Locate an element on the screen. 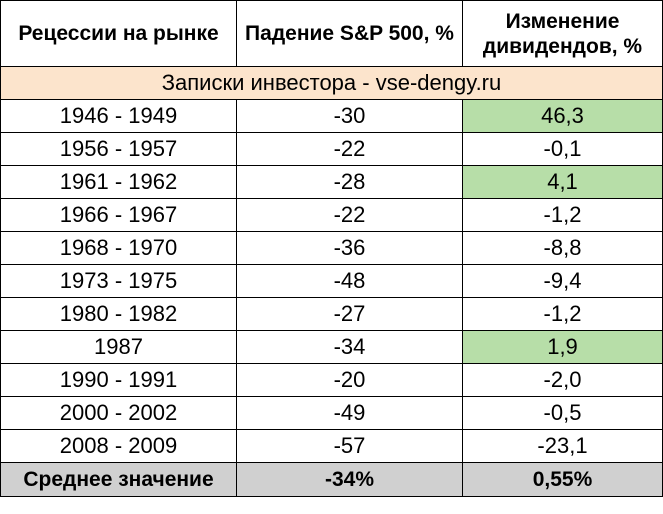 This screenshot has height=514, width=663. period-cell: 1946 - 1949 is located at coordinates (118, 116).